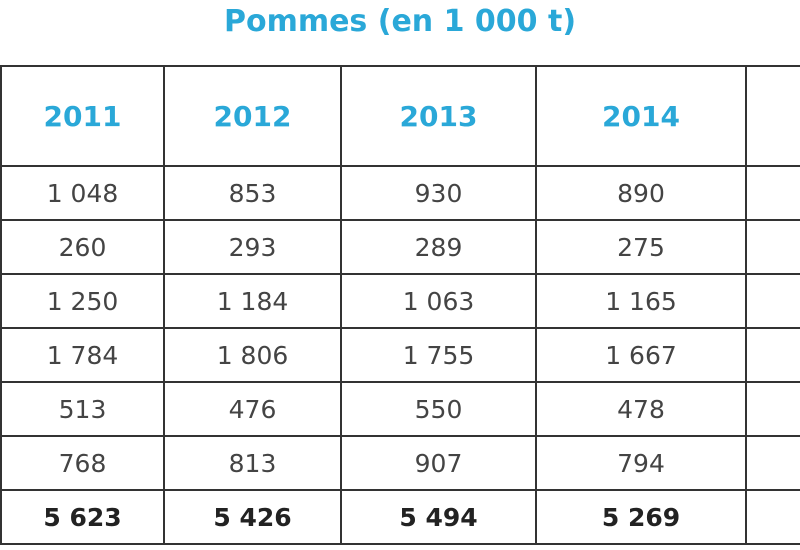 The width and height of the screenshot is (800, 550). Describe the element at coordinates (252, 463) in the screenshot. I see `cell: 813` at that location.